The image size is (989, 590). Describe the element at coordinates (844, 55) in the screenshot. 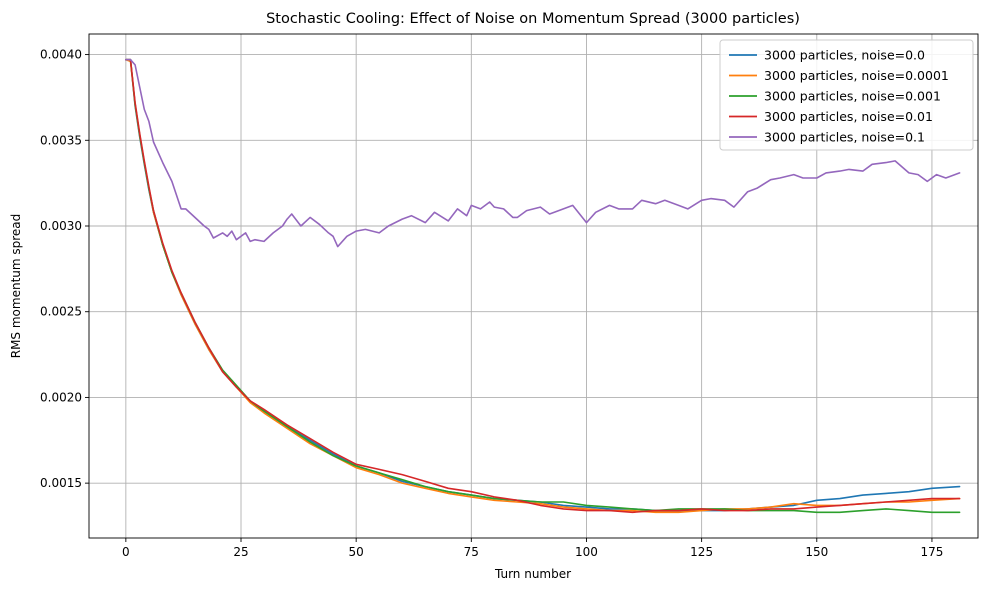

I see `legend-label-0: 3000 particles, noise=0.0` at that location.